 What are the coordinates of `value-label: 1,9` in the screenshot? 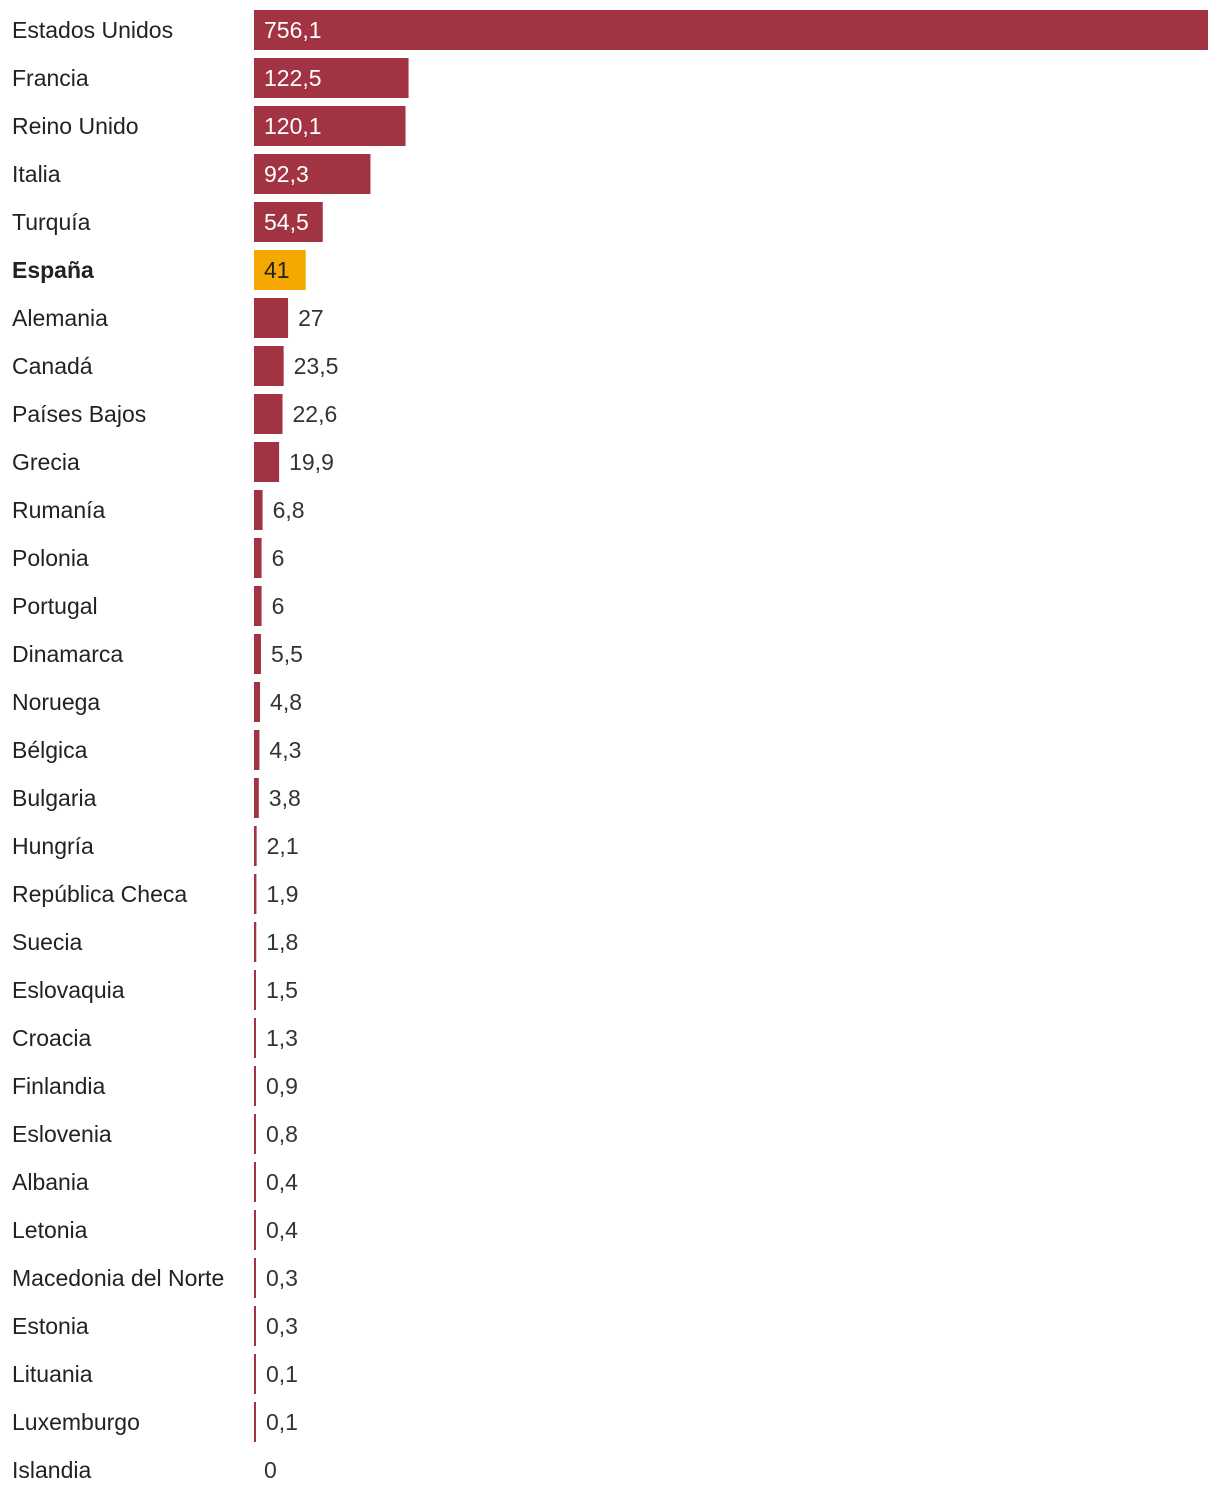 It's located at (282, 894).